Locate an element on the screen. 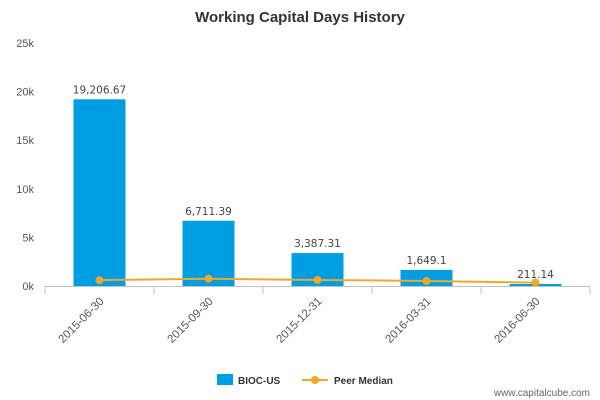  bar-data-label: 1,649.1 is located at coordinates (426, 261).